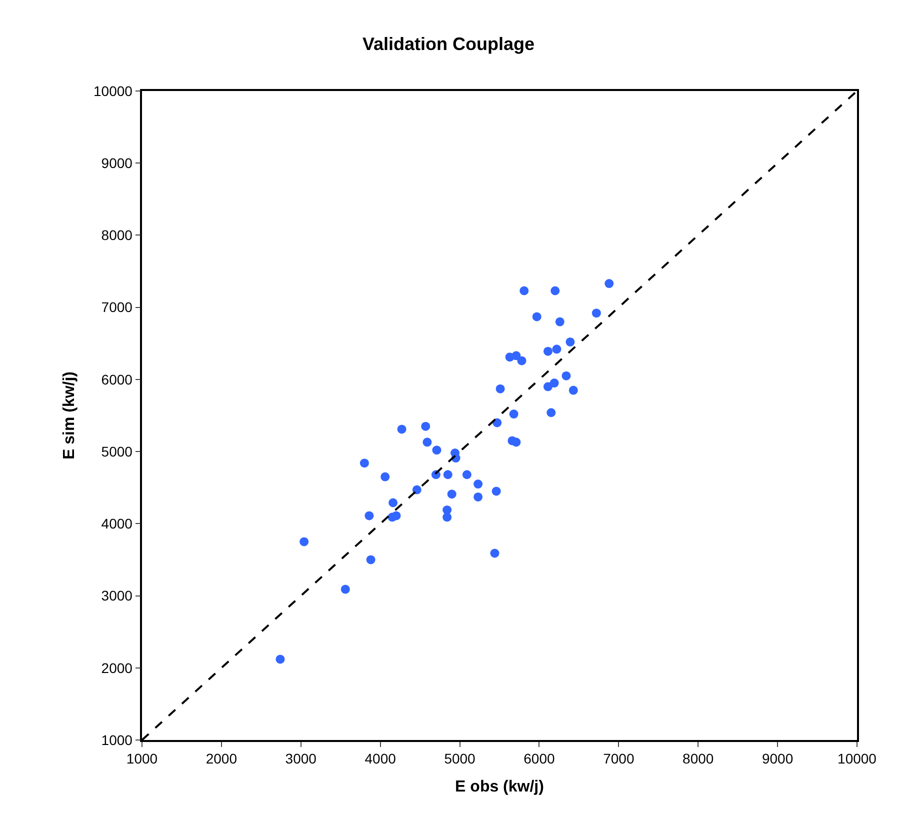 The height and width of the screenshot is (834, 897). Describe the element at coordinates (460, 758) in the screenshot. I see `x-tick-label: 5000` at that location.